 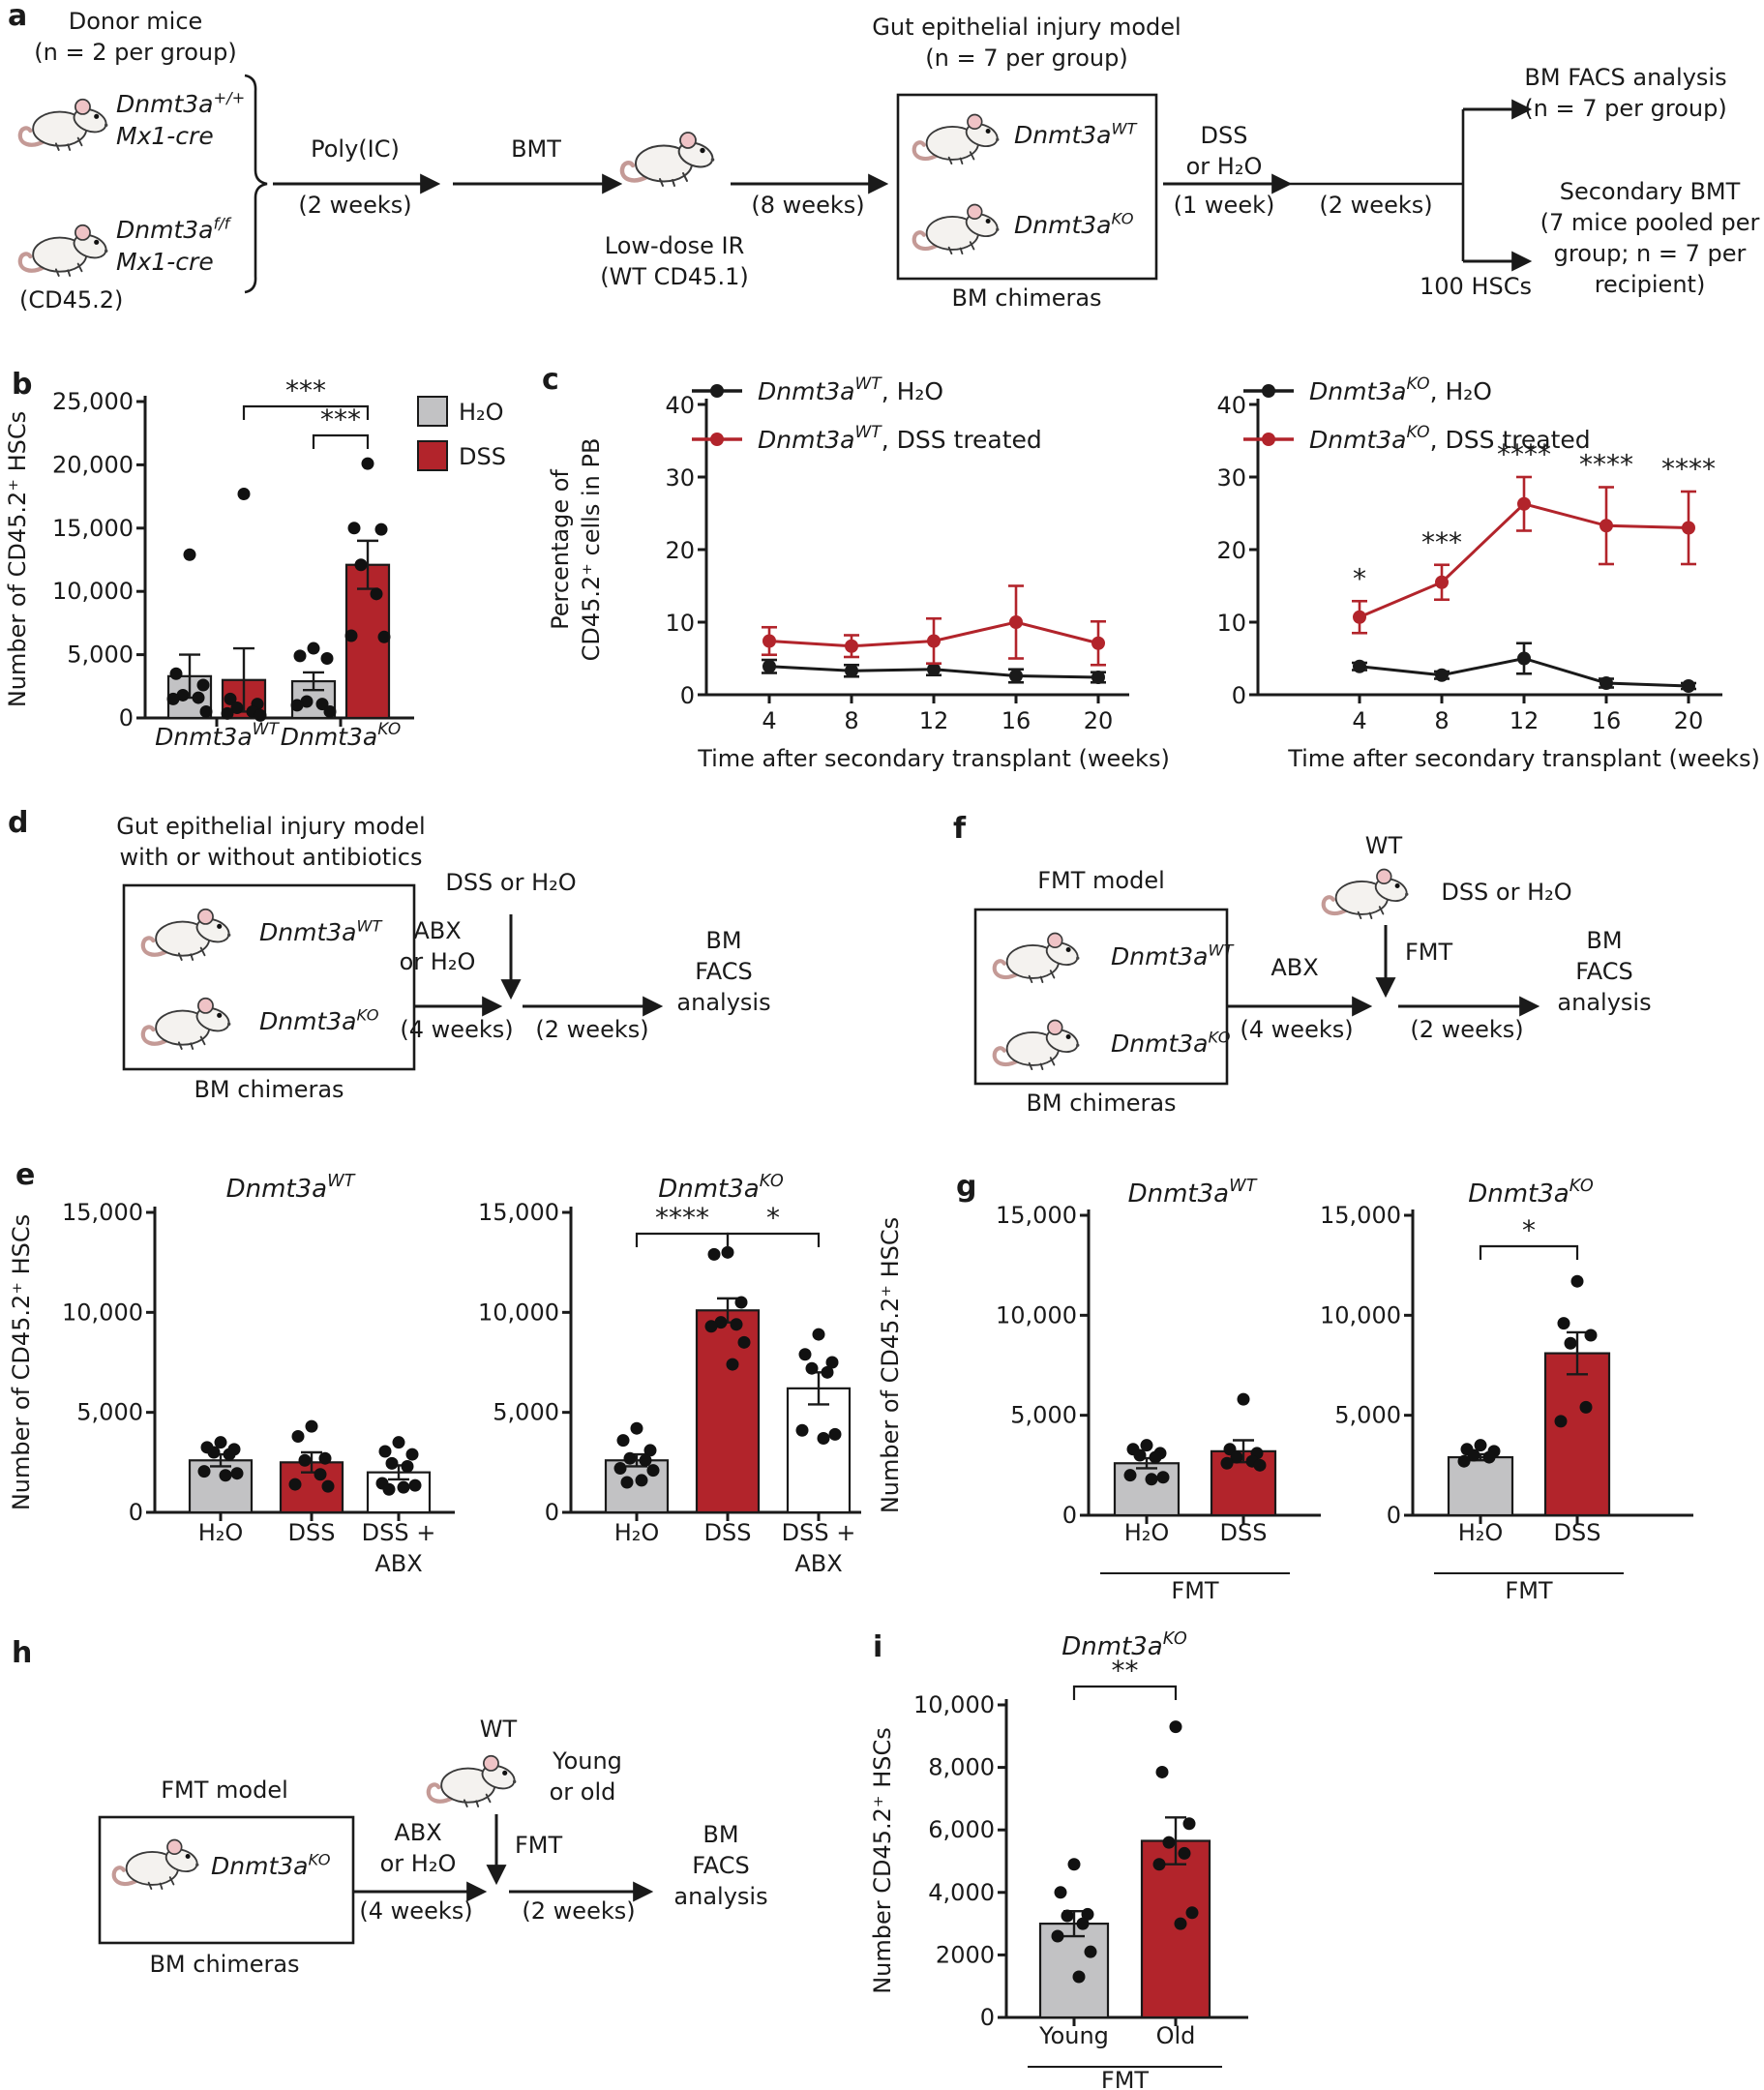 I want to click on y-tick-label: 20, so click(x=1231, y=550).